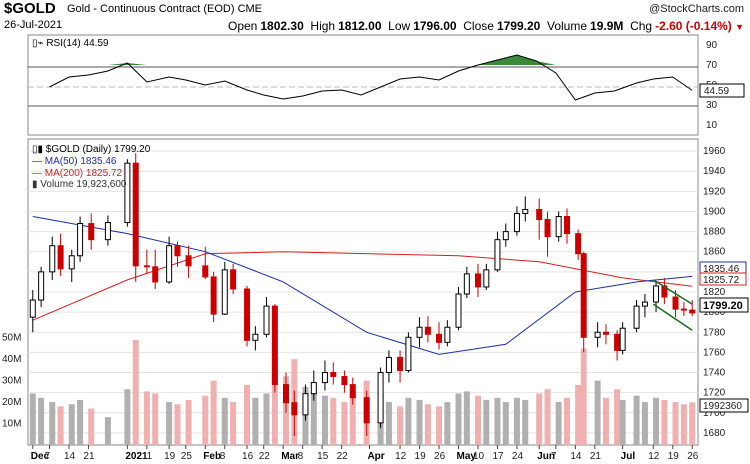 The height and width of the screenshot is (464, 750). I want to click on legend-price: ▯▮ $GOLD (Daily) 1799.20, so click(91, 149).